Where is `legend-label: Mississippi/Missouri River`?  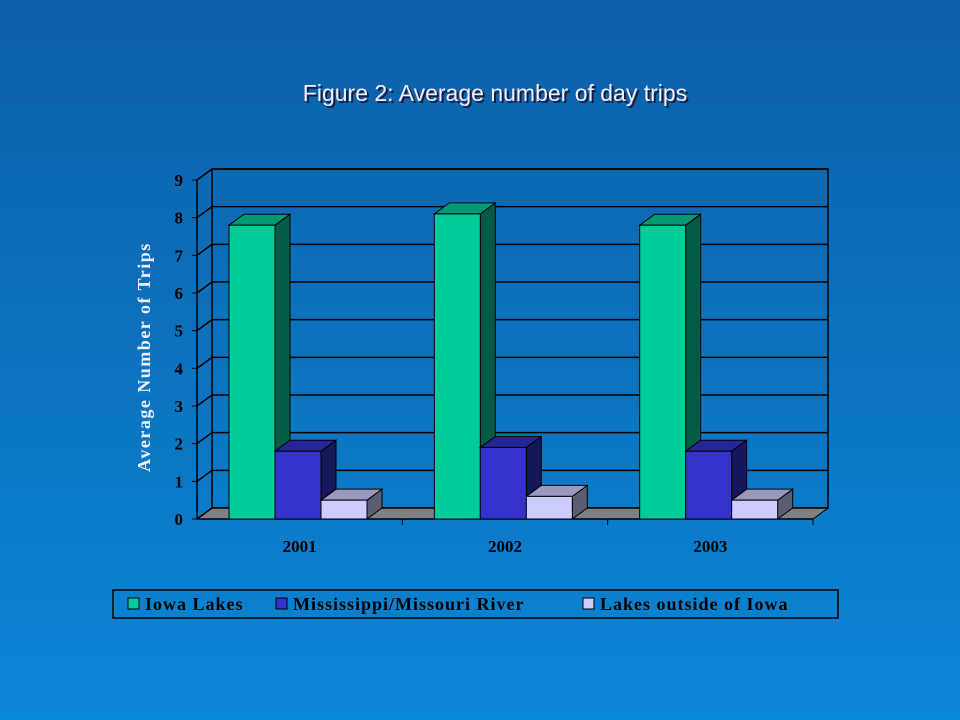
legend-label: Mississippi/Missouri River is located at coordinates (409, 604).